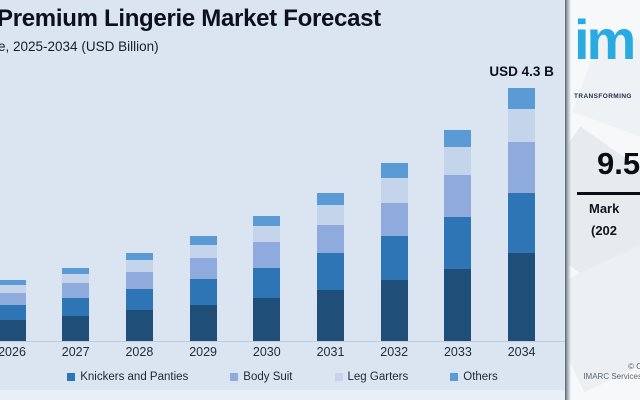 The width and height of the screenshot is (640, 400). I want to click on bottom-strip, so click(282, 395).